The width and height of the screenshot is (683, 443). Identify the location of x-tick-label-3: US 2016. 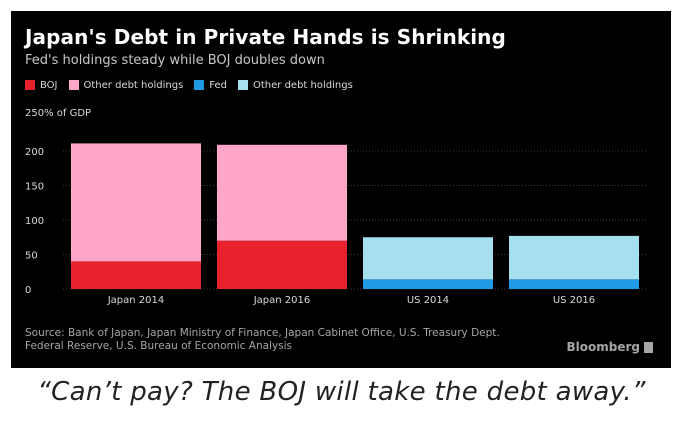
(574, 300).